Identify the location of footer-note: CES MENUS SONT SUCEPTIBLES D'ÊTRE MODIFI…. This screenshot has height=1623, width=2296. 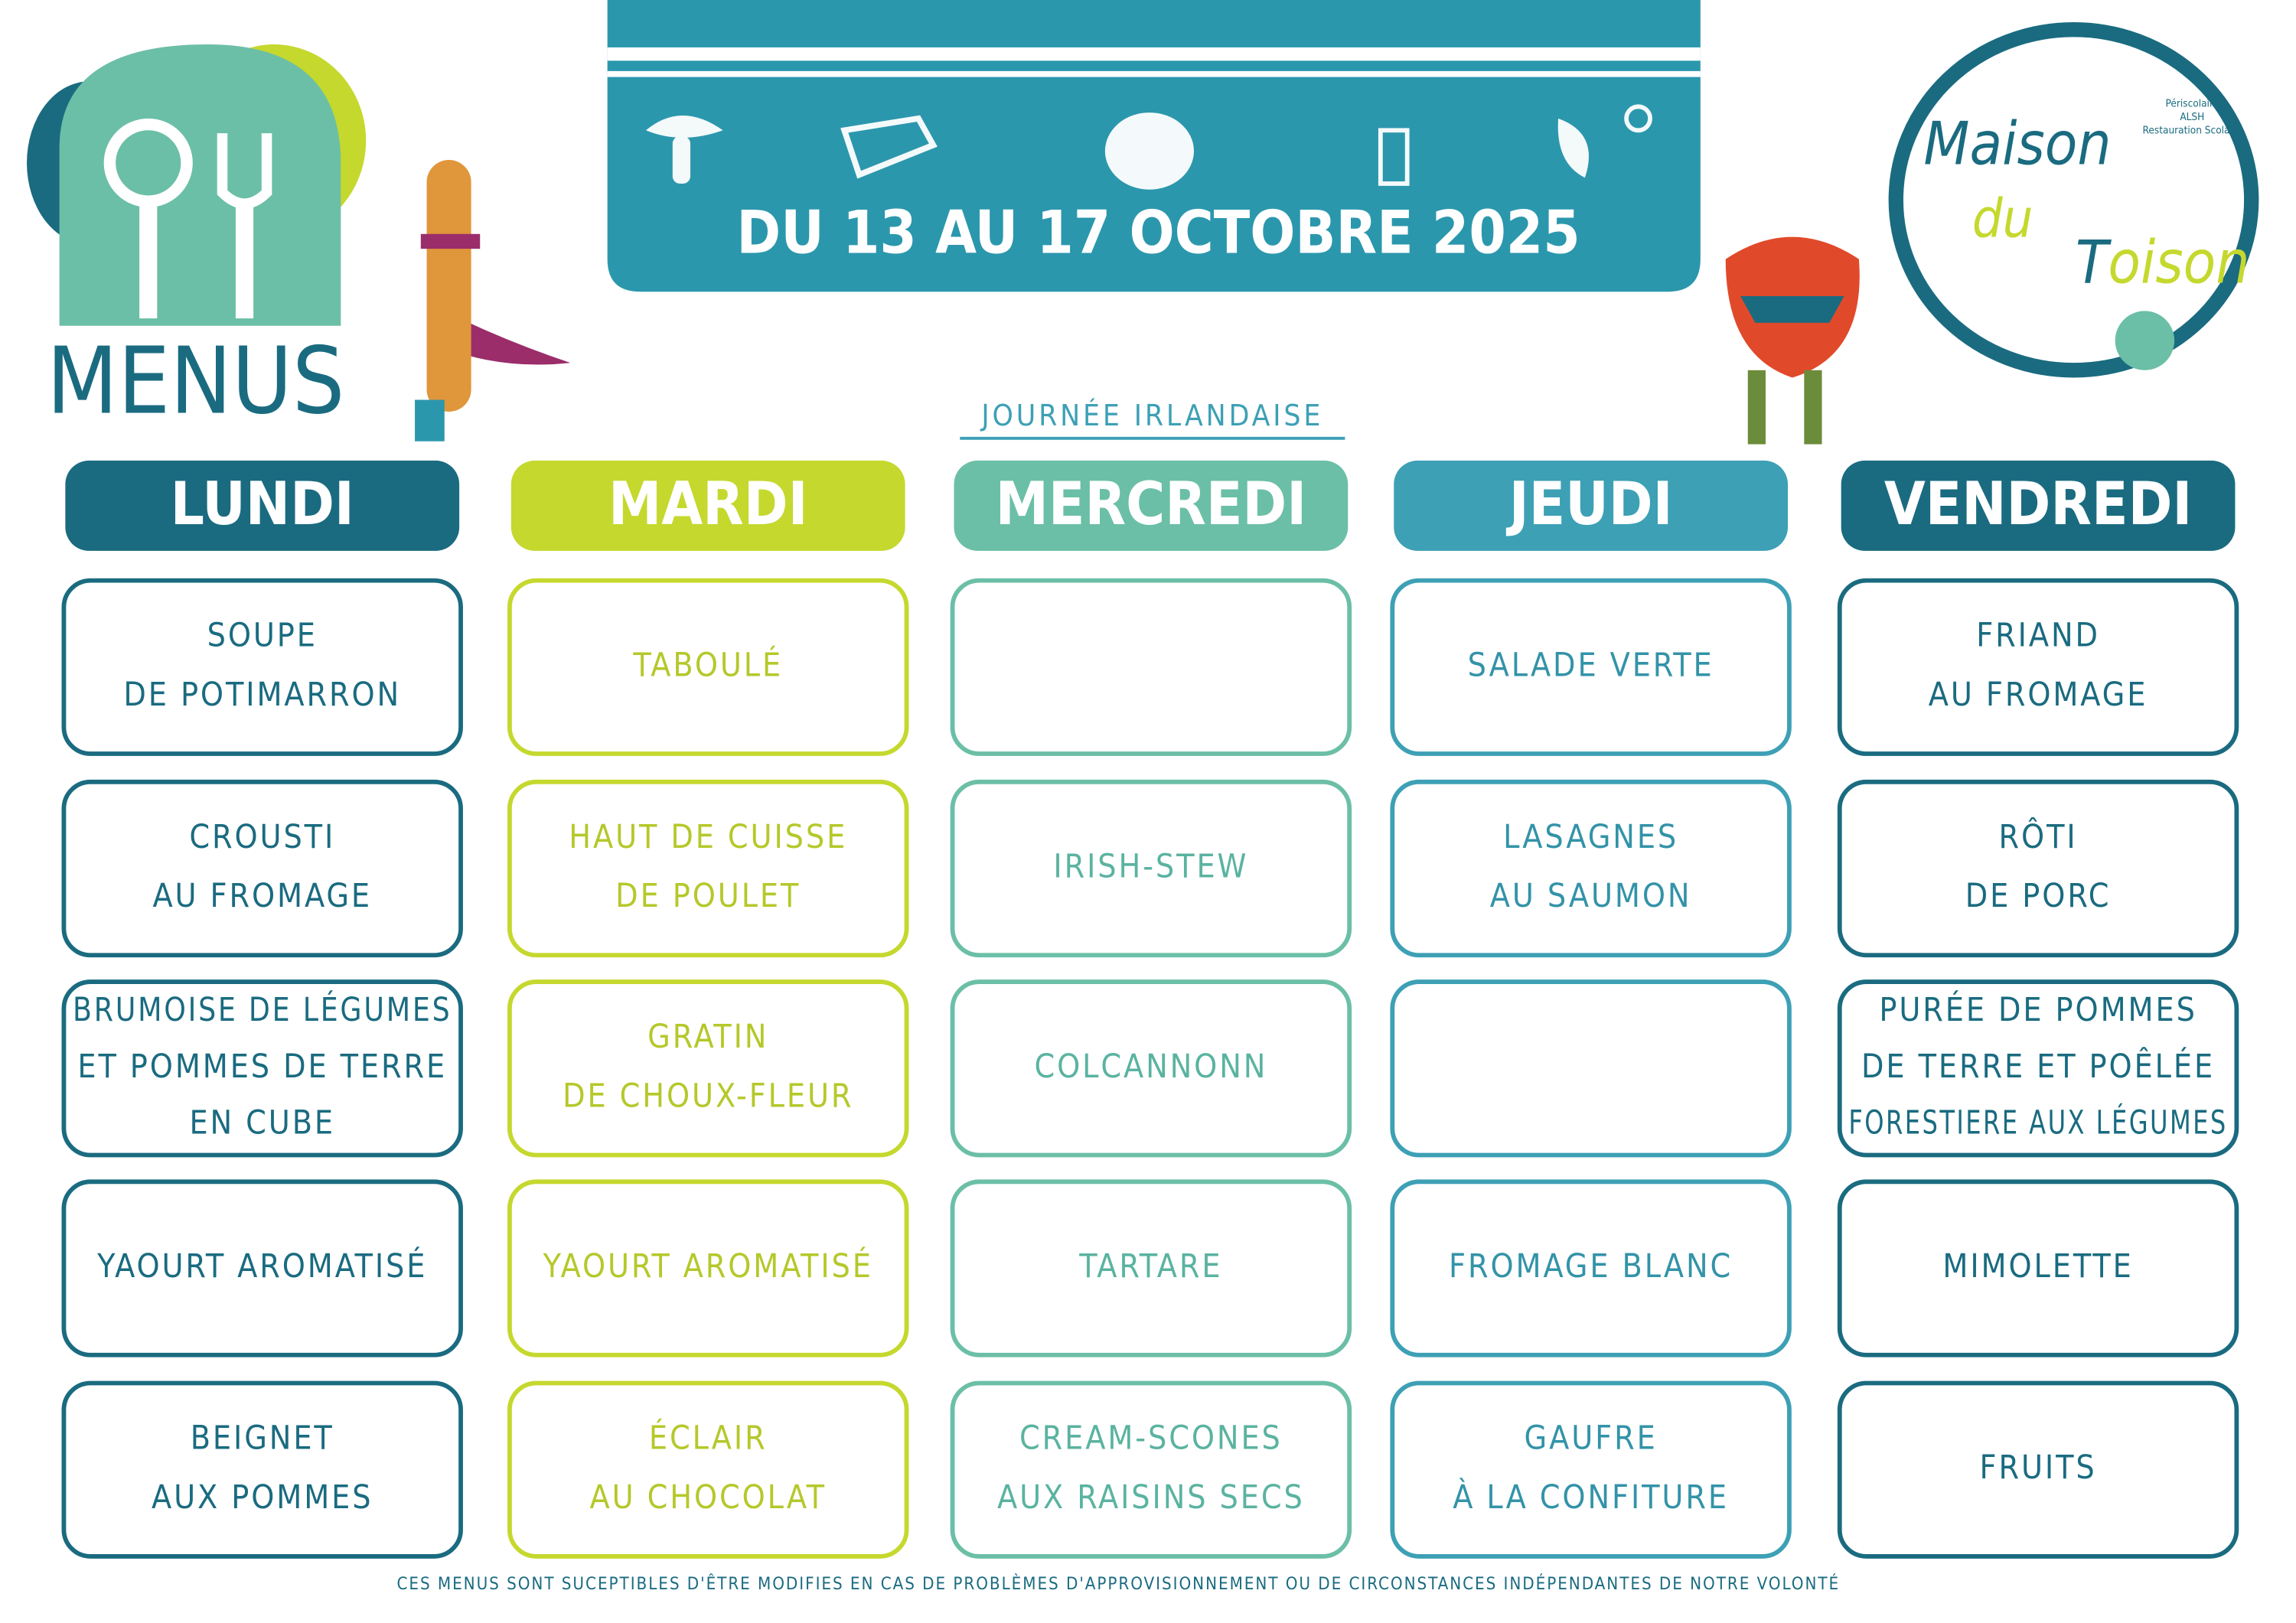
(1118, 1583).